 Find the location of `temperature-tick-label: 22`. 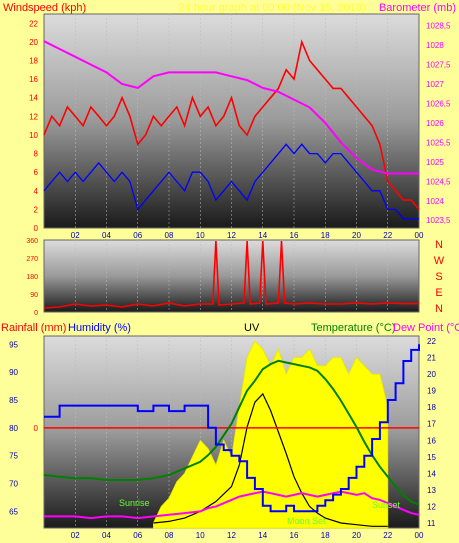

temperature-tick-label: 22 is located at coordinates (431, 341).